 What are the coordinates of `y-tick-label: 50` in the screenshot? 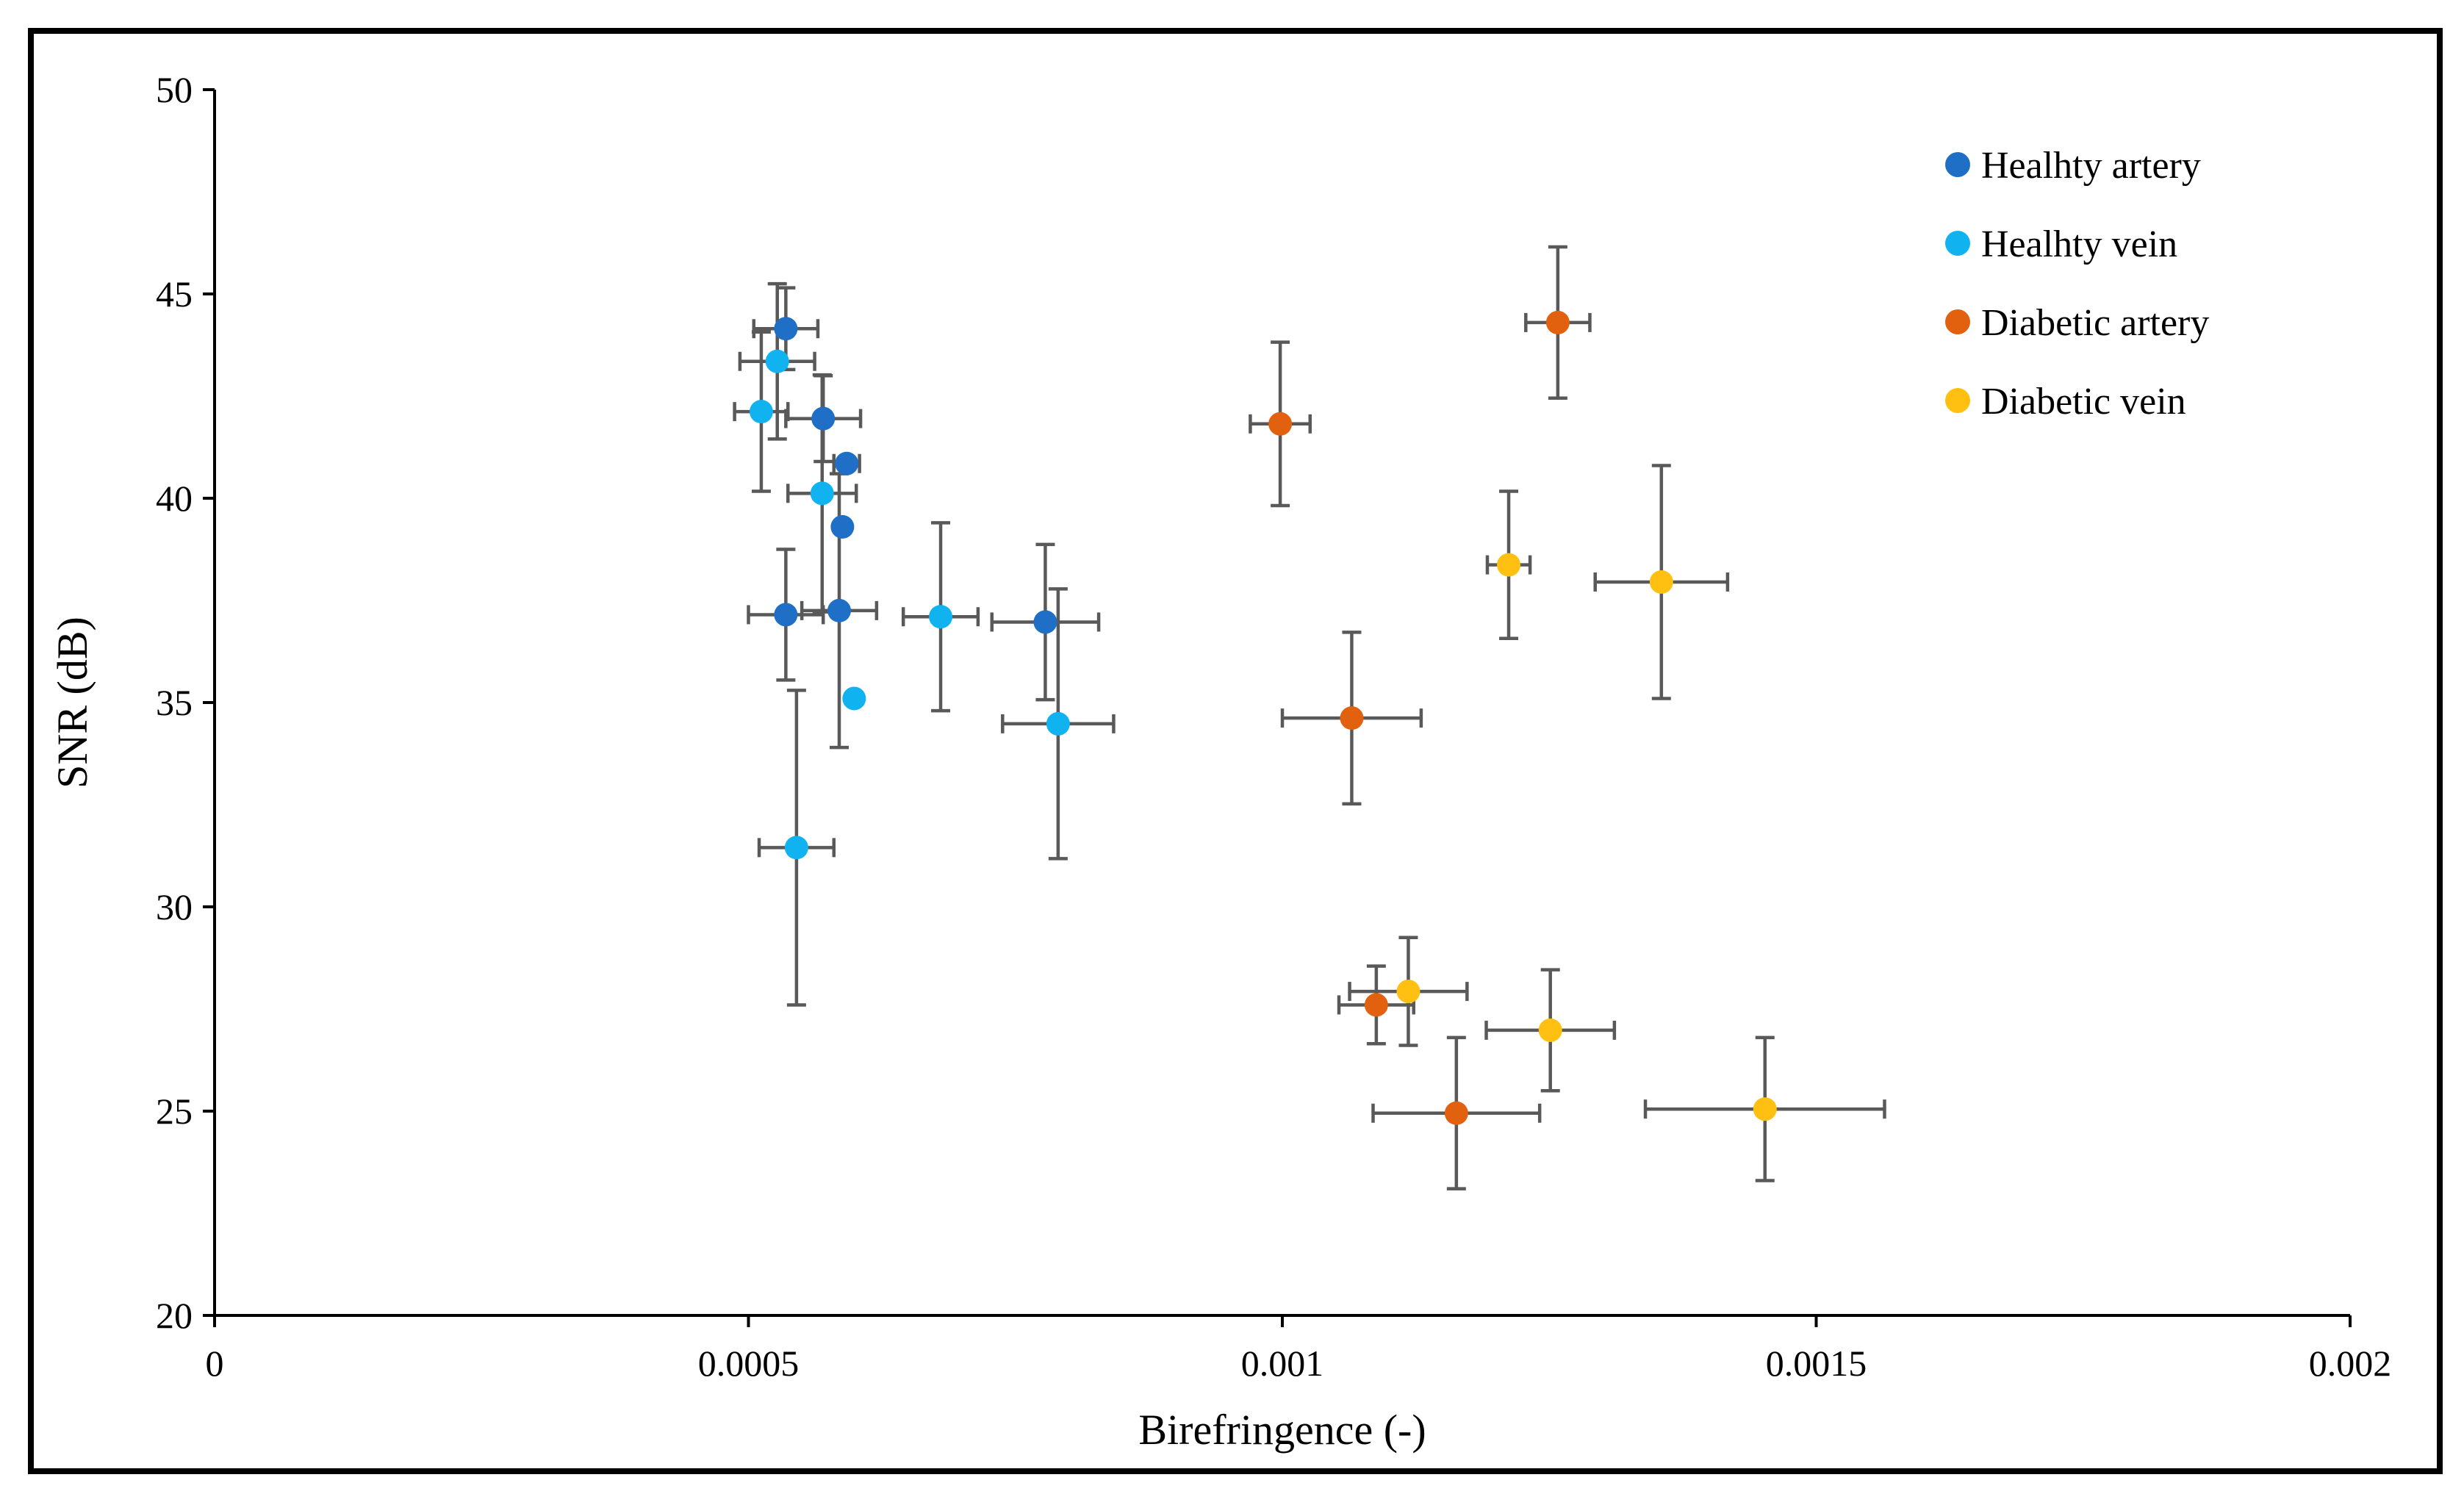 It's located at (174, 90).